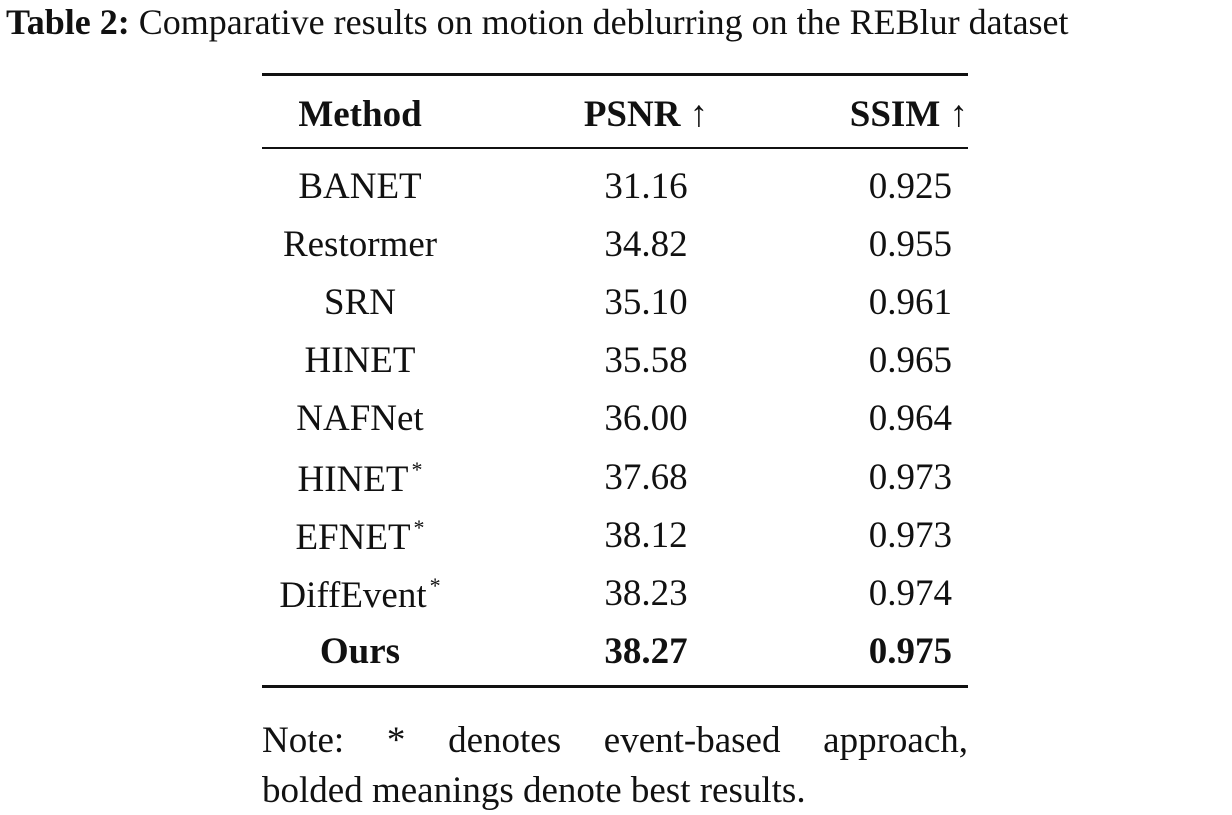 Image resolution: width=1232 pixels, height=815 pixels. I want to click on ssim-cell: 0.964, so click(910, 419).